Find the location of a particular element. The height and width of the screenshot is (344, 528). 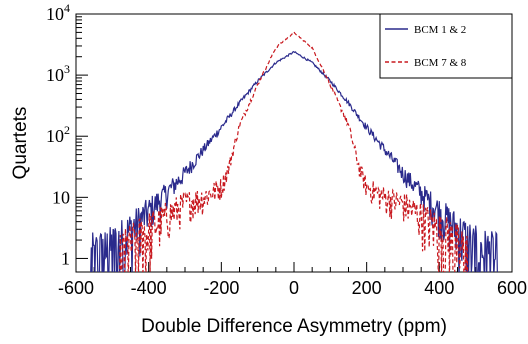

x-tick-label: -600 is located at coordinates (76, 288).